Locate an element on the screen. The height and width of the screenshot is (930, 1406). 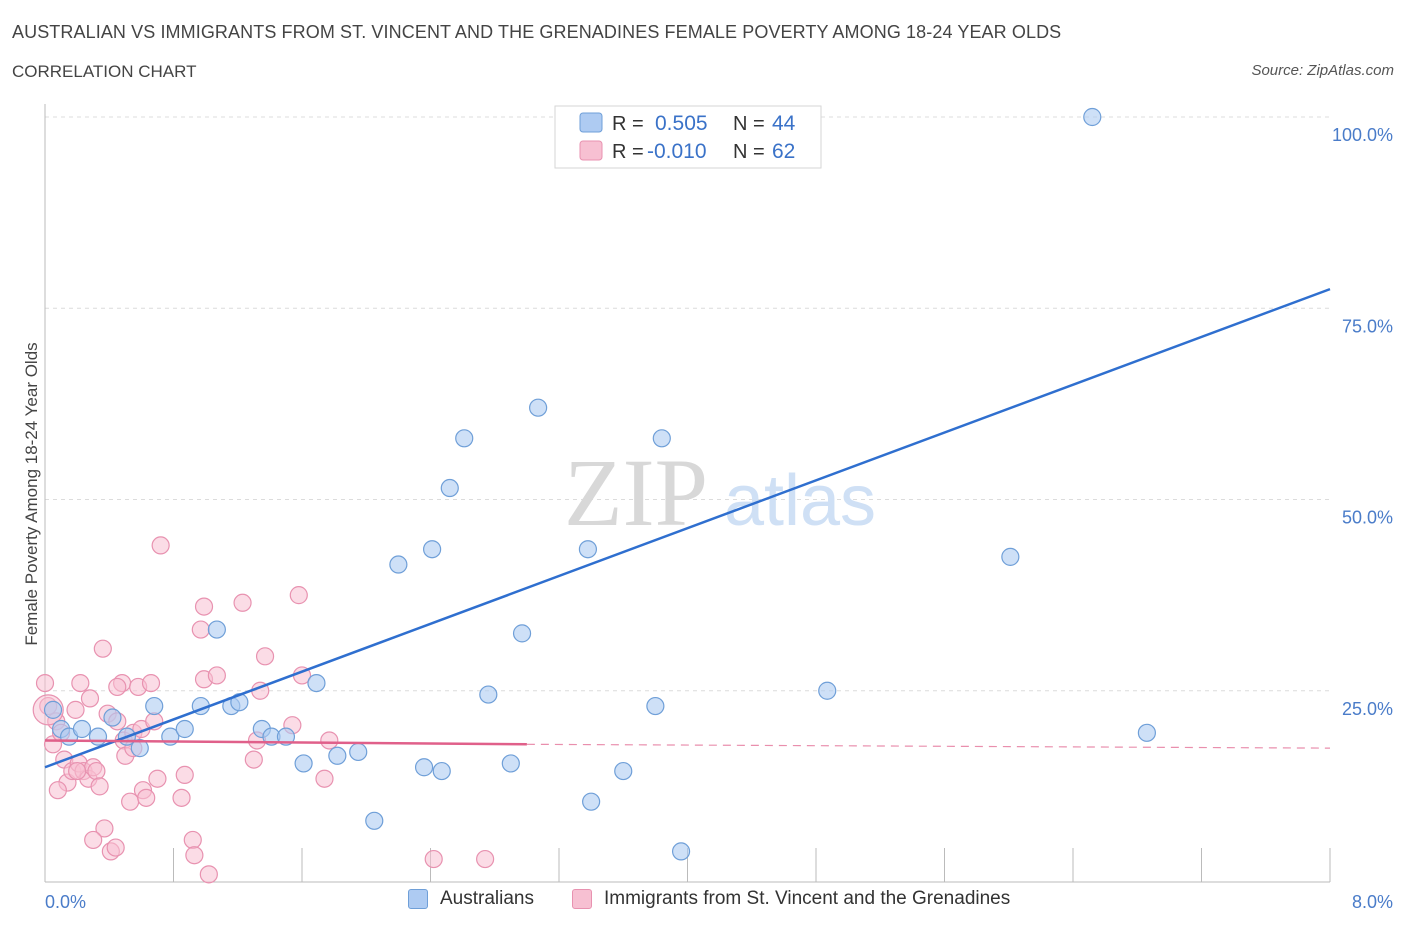
watermark-atlas: atlas is located at coordinates (800, 501).